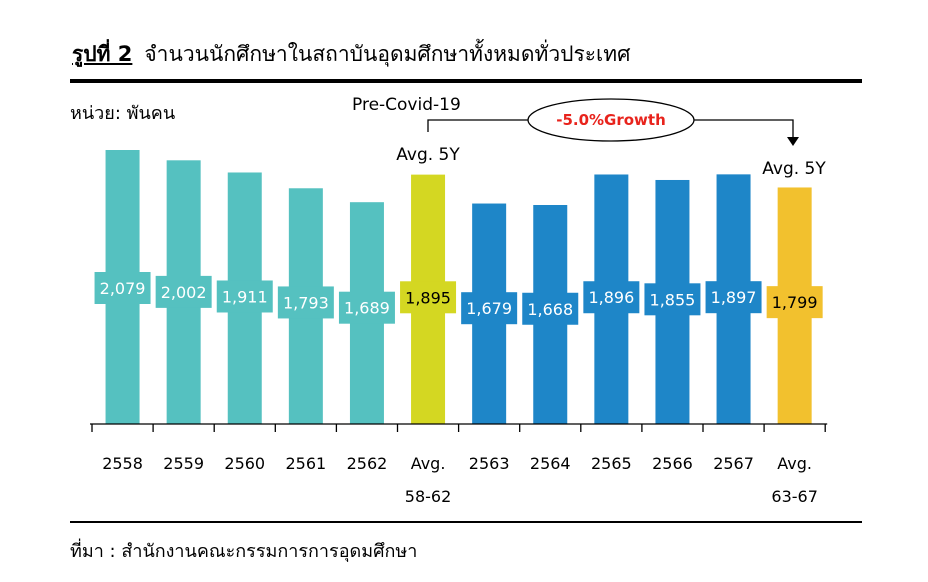 The width and height of the screenshot is (928, 582). I want to click on pre-covid-label: Pre-Covid-19, so click(406, 105).